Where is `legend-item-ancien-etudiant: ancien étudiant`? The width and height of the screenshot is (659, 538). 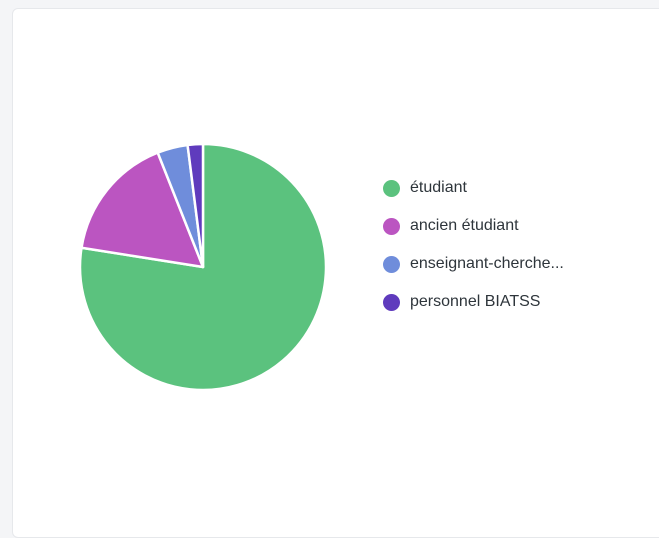
legend-item-ancien-etudiant: ancien étudiant is located at coordinates (521, 226).